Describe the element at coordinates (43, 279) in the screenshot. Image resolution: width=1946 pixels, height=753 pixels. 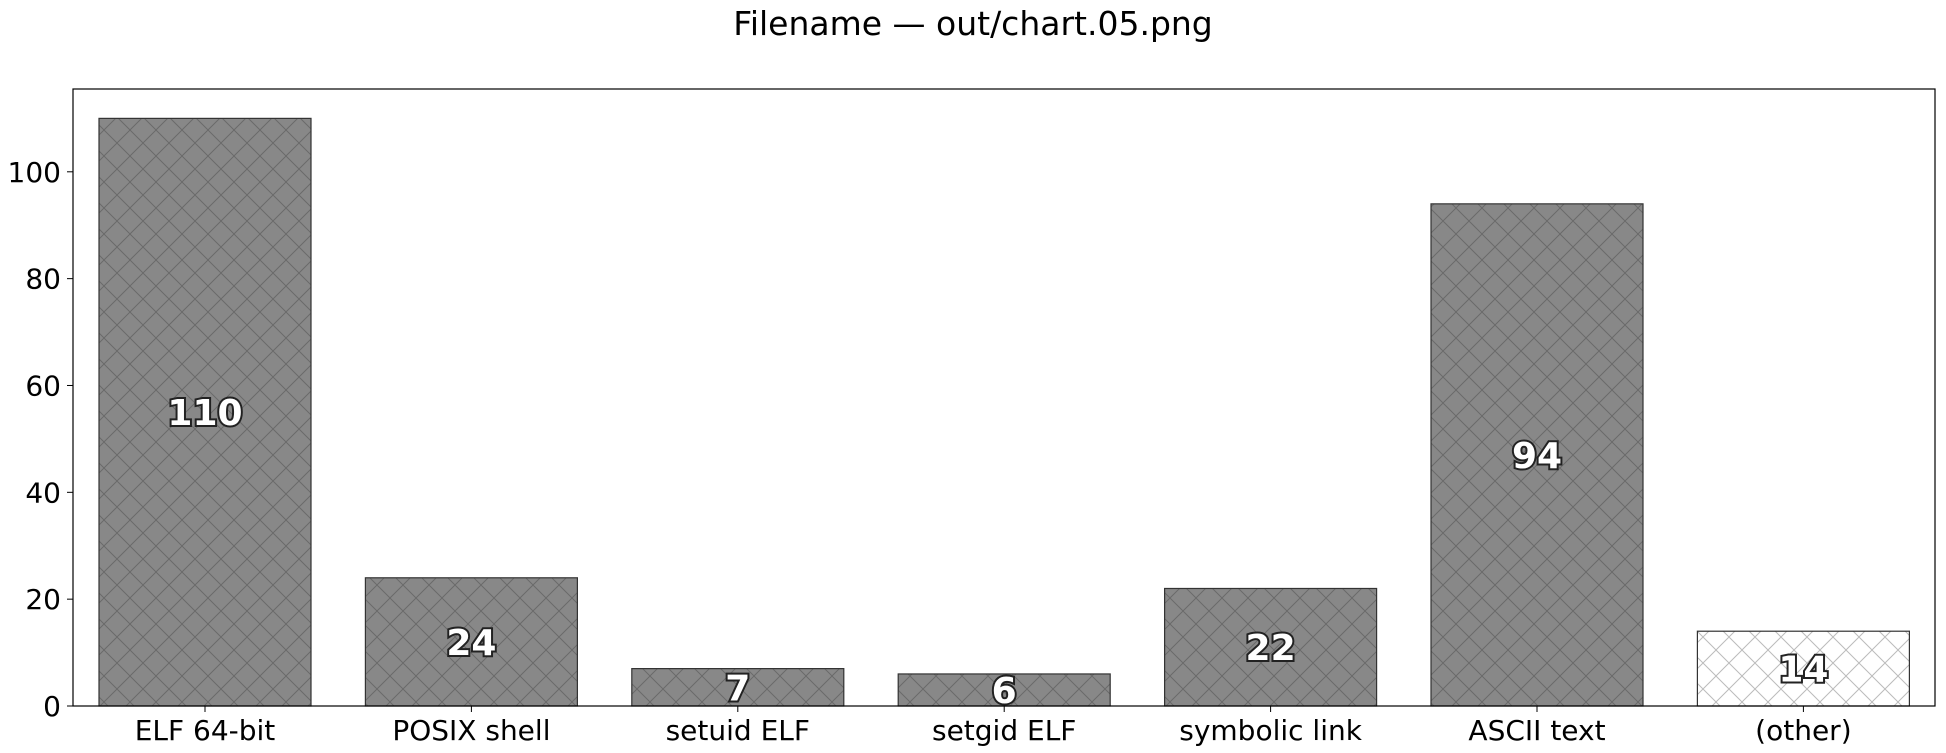
I see `y-tick-label: 80` at that location.